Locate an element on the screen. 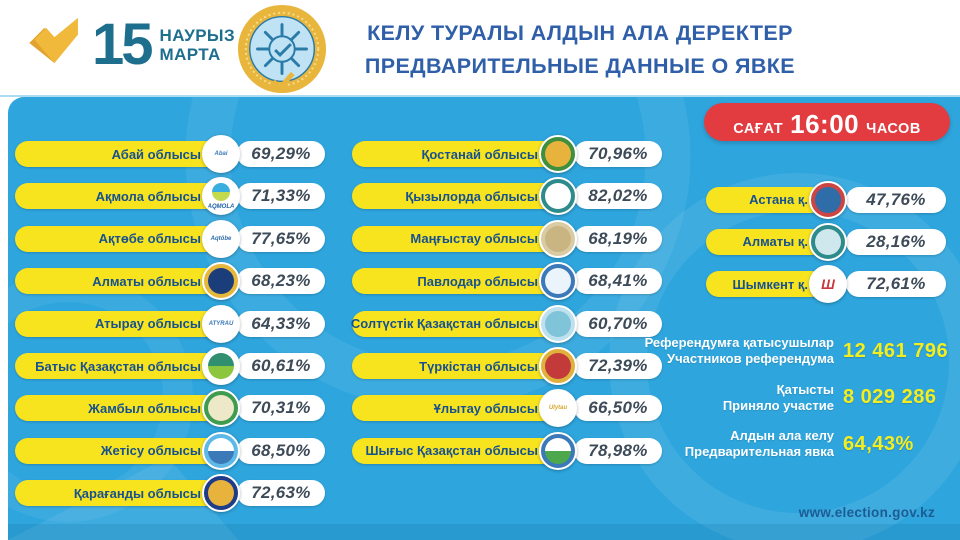 This screenshot has width=960, height=540. aqtobe-region-emblem: Aqtöbe is located at coordinates (221, 238).